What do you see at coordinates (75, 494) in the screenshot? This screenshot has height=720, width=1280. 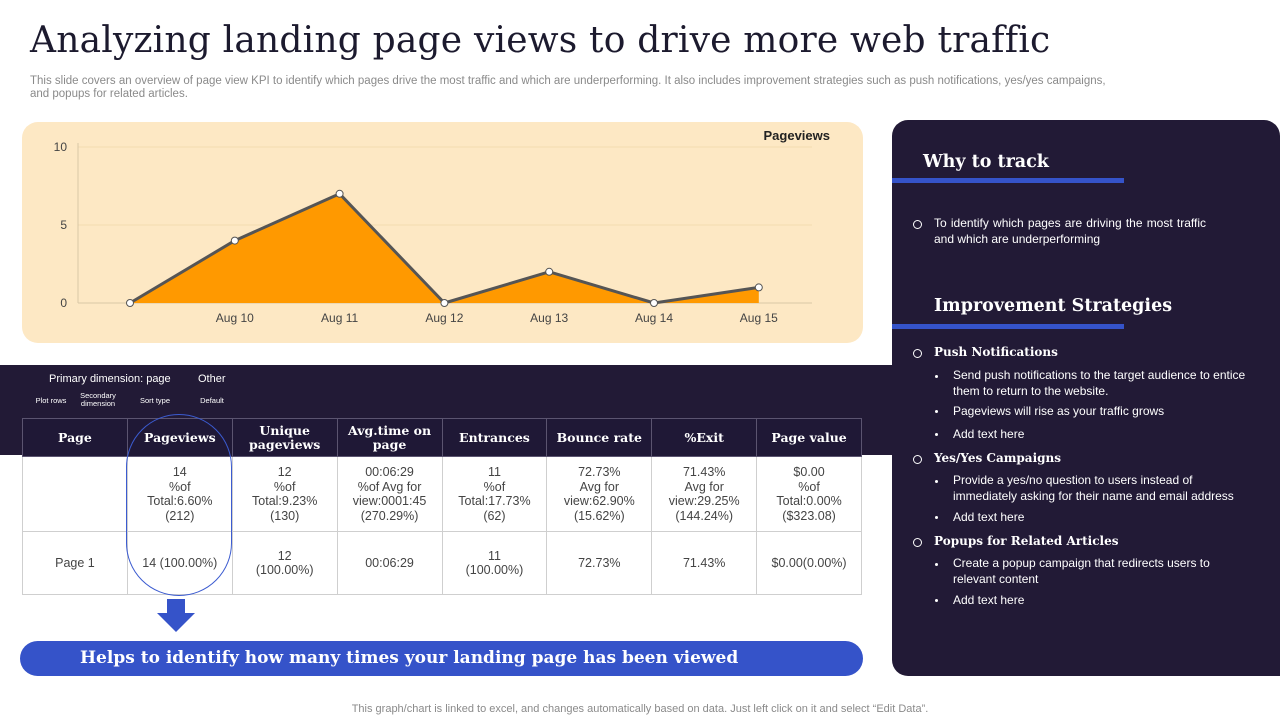 I see `table-cell` at bounding box center [75, 494].